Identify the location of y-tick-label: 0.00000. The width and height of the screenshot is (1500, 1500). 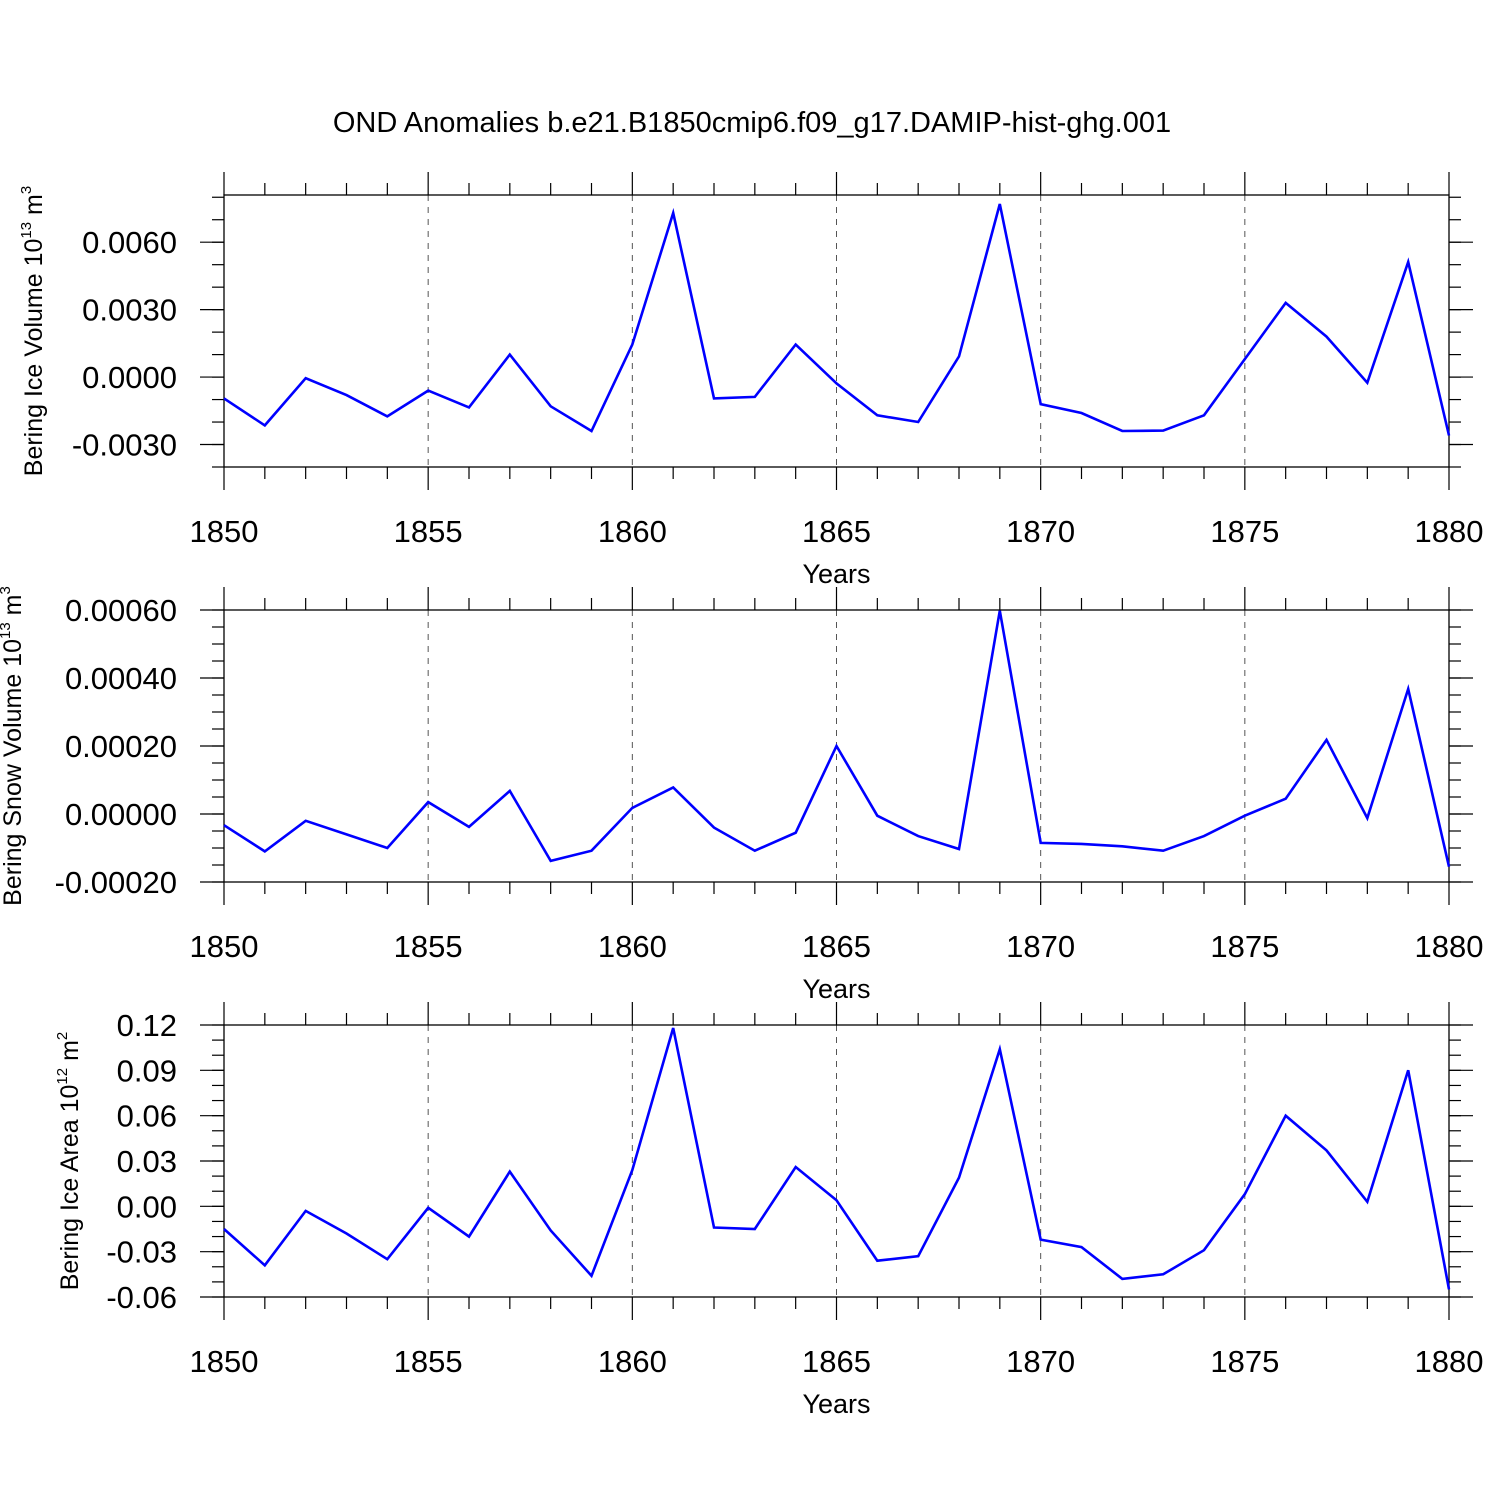
(121, 814).